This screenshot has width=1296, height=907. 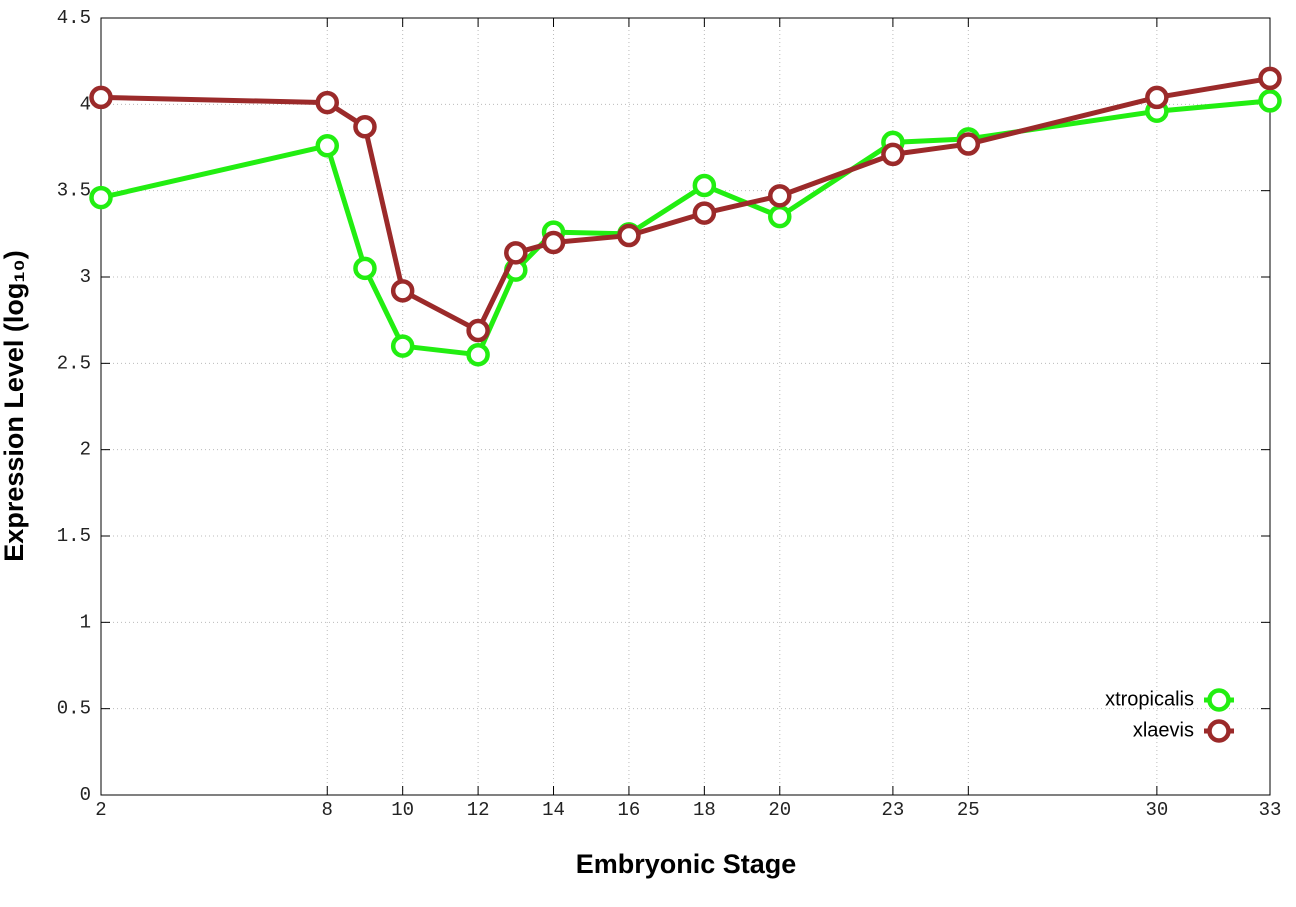 I want to click on y-tick-label: 4.5, so click(x=74, y=18).